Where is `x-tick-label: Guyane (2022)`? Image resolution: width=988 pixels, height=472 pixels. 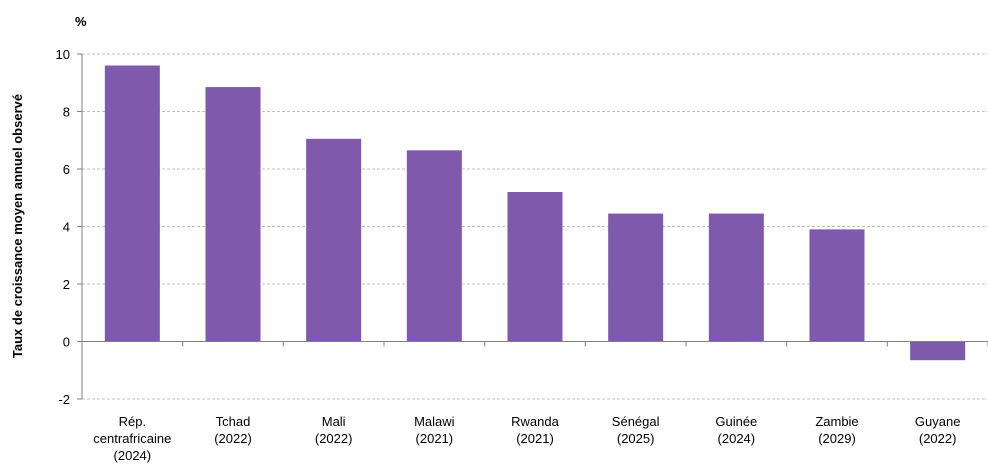
x-tick-label: Guyane (2022) is located at coordinates (938, 430).